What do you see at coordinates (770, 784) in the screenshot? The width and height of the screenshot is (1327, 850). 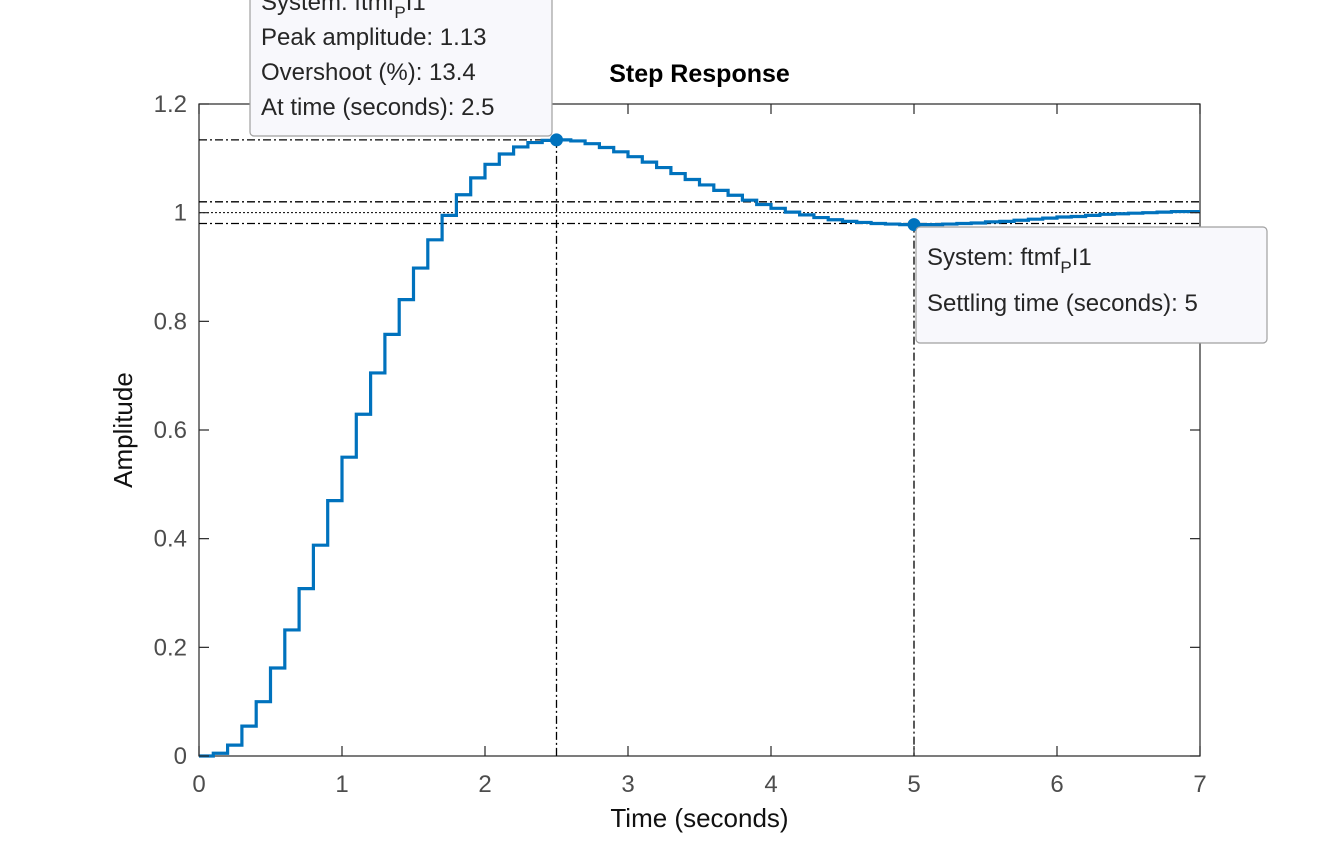 I see `x-tick-label: 4` at bounding box center [770, 784].